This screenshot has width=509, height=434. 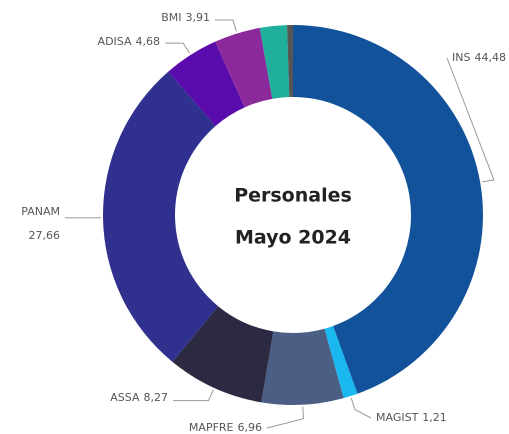 I want to click on slice-label: INS 44,48, so click(x=479, y=57).